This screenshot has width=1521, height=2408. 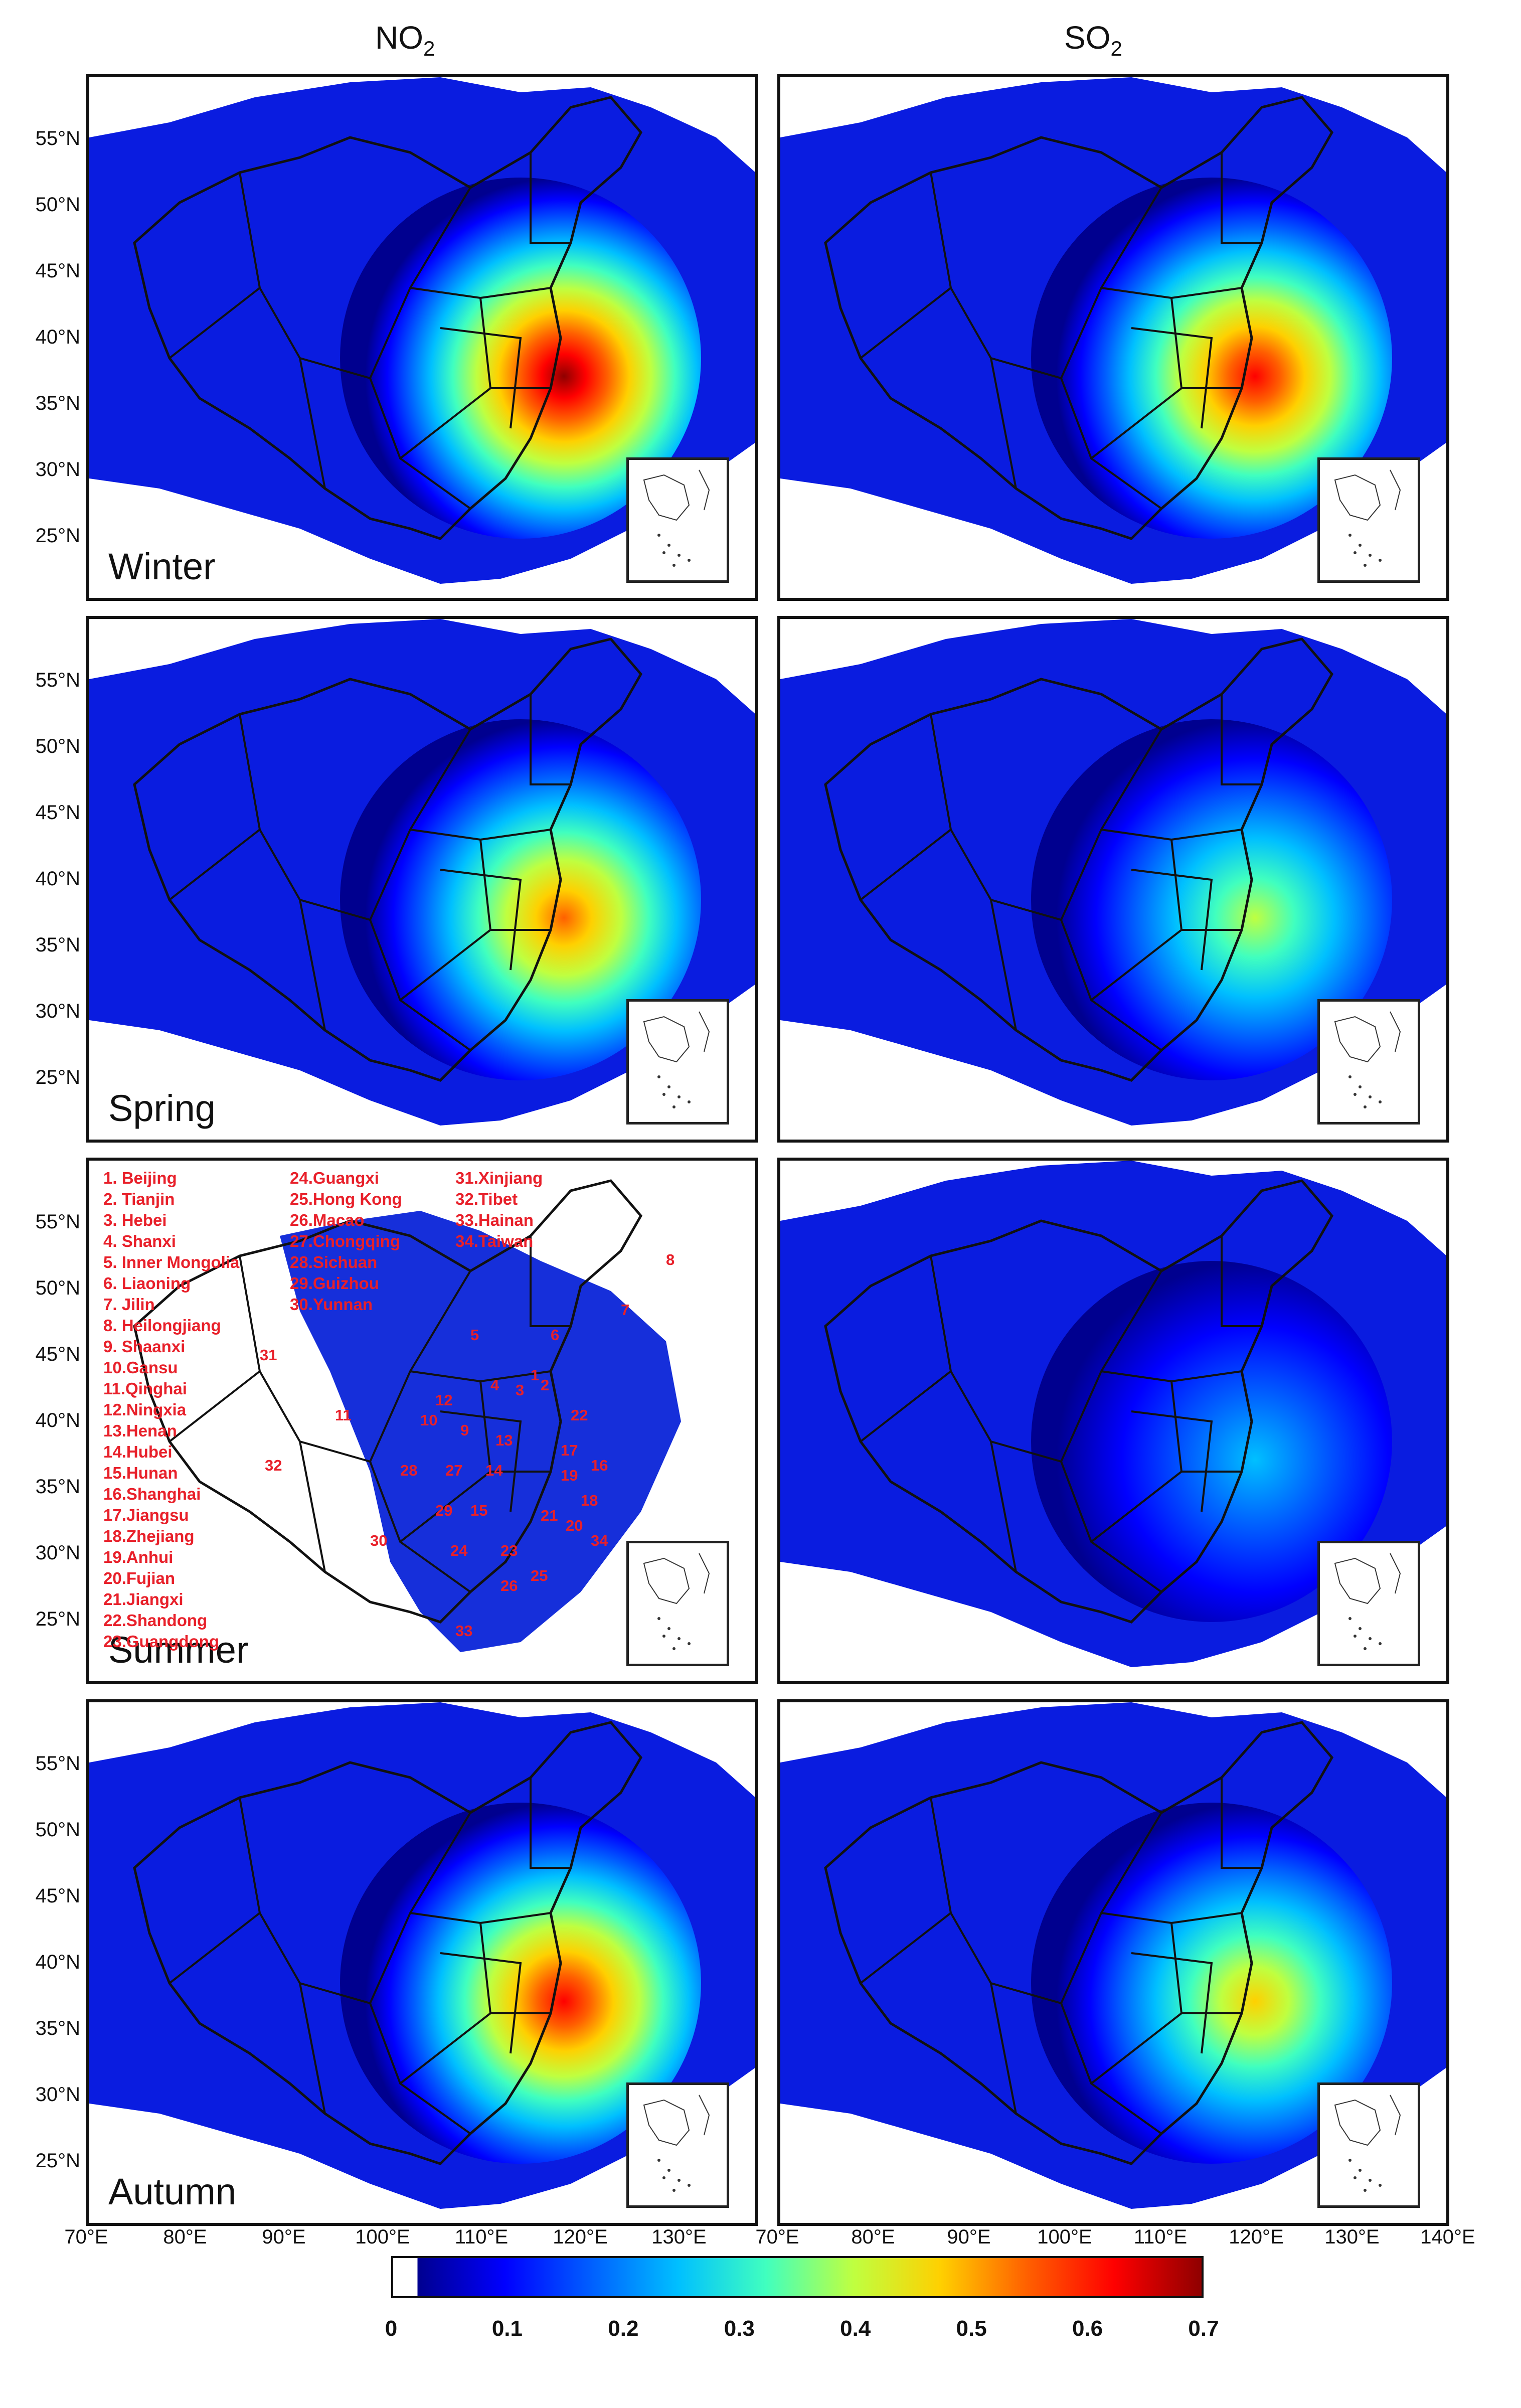 What do you see at coordinates (391, 2329) in the screenshot?
I see `colorbar-tick-label: 0` at bounding box center [391, 2329].